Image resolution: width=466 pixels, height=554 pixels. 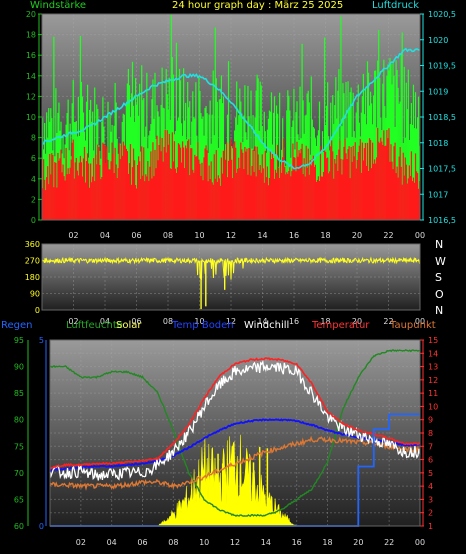 I want to click on mid-x-tick: 14, so click(x=262, y=321).